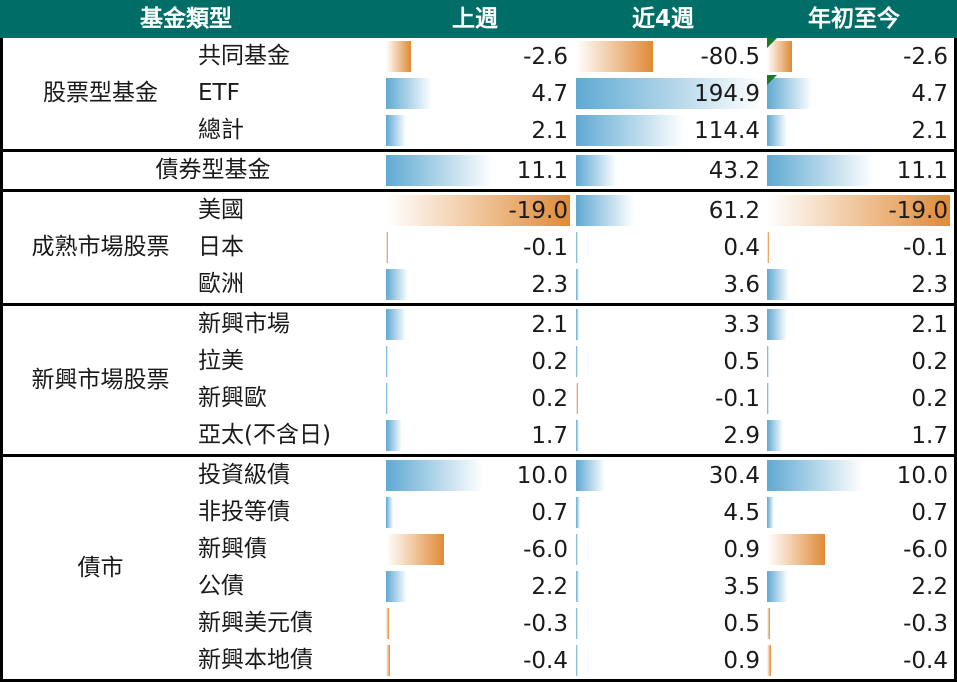 This screenshot has height=682, width=957. I want to click on flow-value: 43.2, so click(734, 170).